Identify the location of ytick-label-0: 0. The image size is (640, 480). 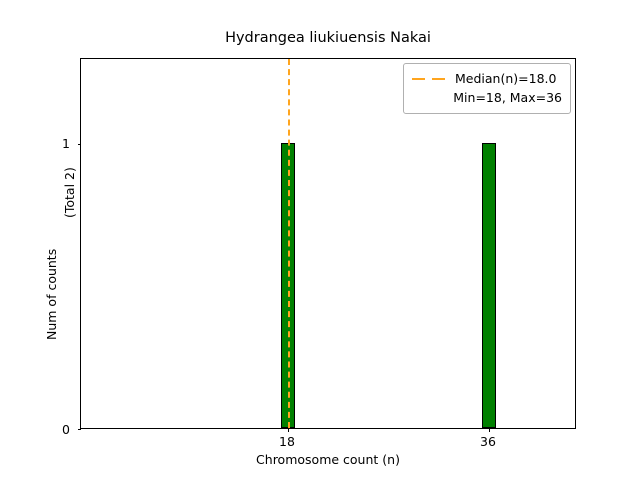
(66, 429).